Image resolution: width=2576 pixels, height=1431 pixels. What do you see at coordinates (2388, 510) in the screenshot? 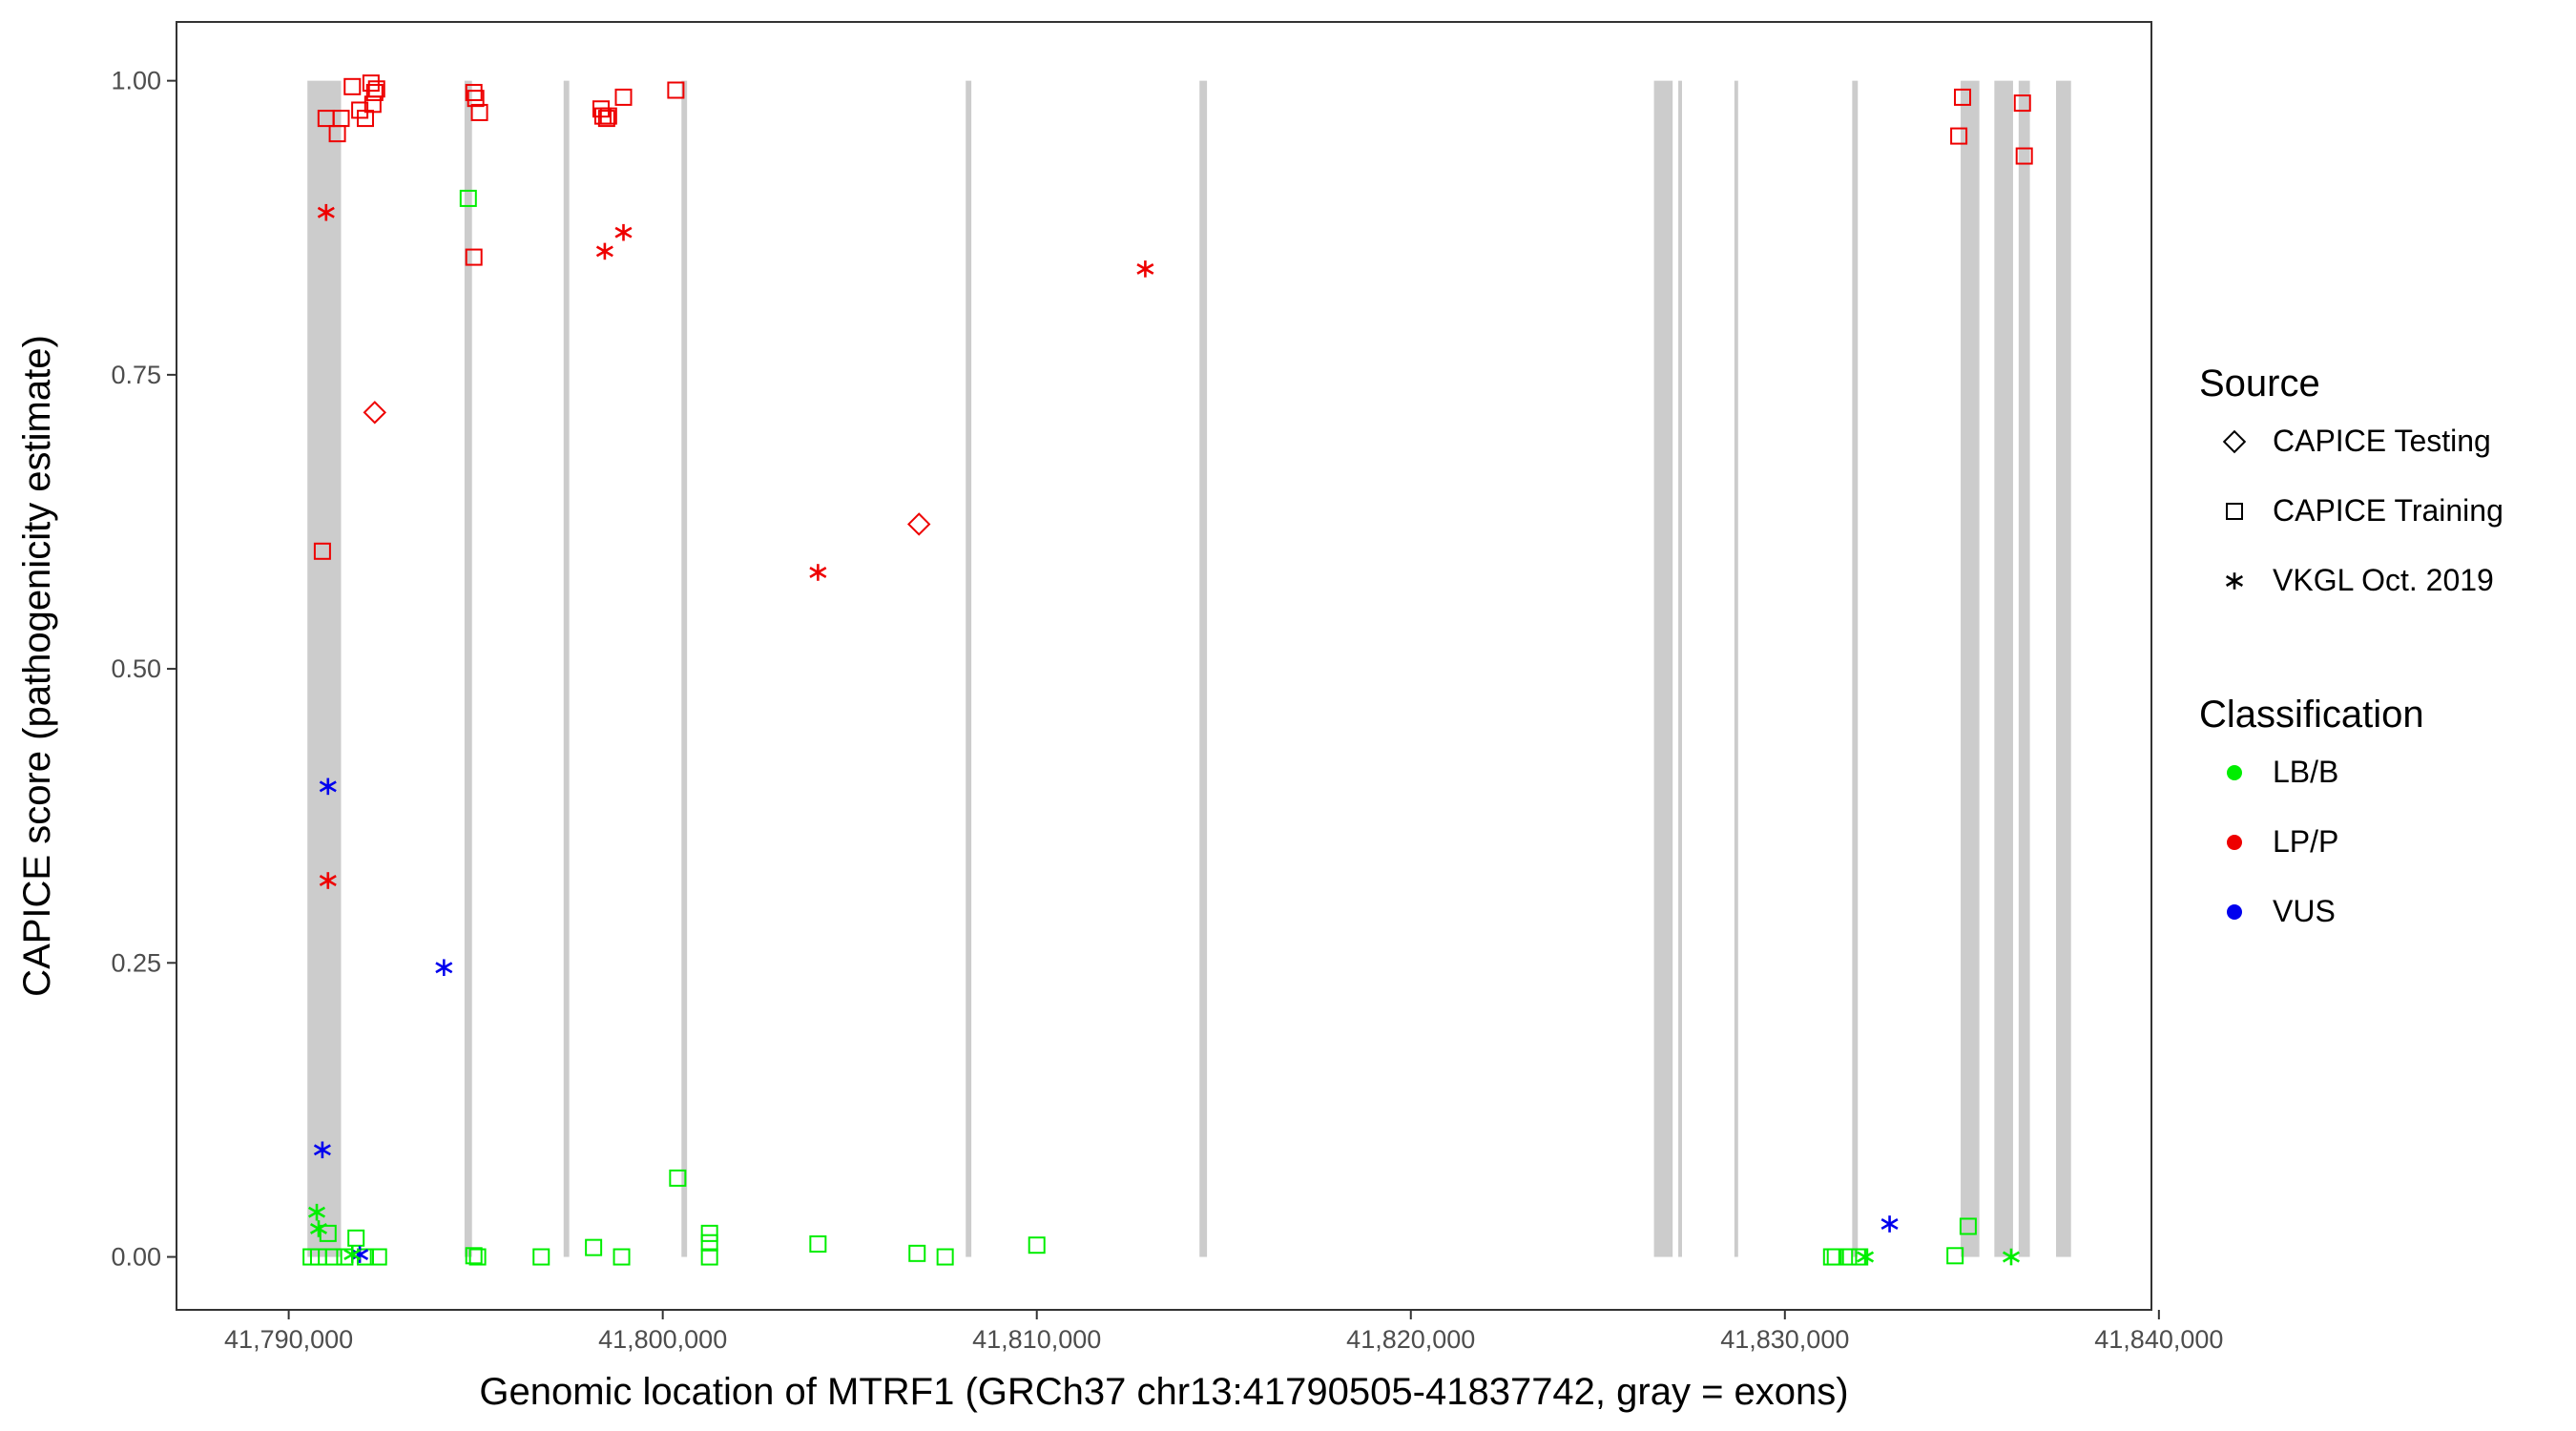
I see `legend-label: CAPICE Training` at bounding box center [2388, 510].